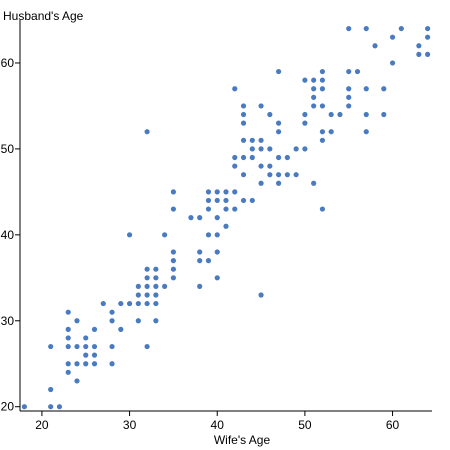 This screenshot has height=450, width=450. Describe the element at coordinates (8, 149) in the screenshot. I see `y-tick-label: 50` at that location.